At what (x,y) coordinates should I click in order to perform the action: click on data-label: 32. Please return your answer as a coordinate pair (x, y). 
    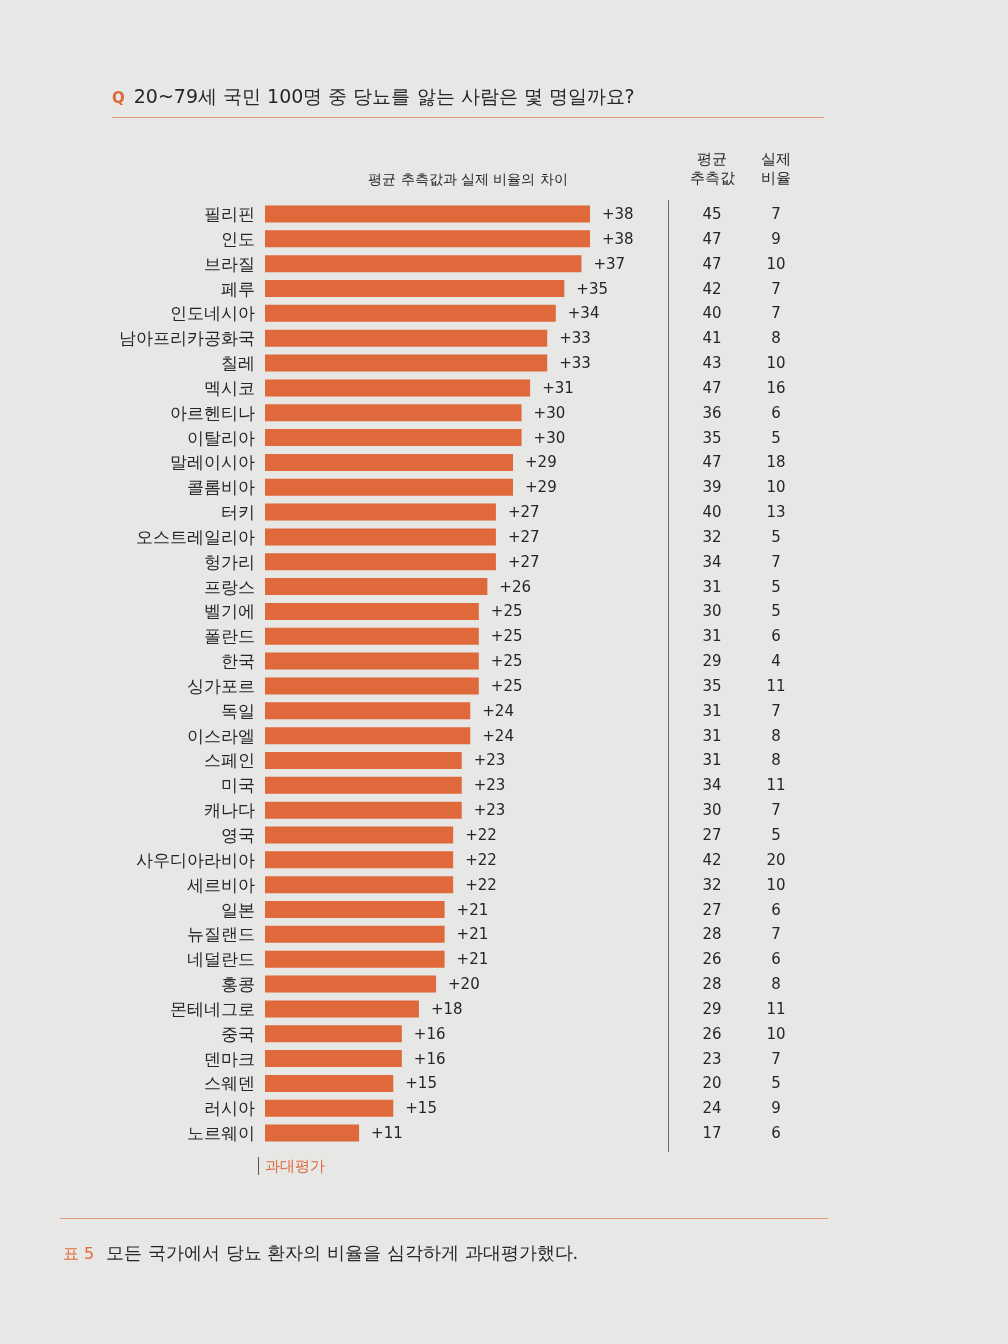
    Looking at the image, I should click on (712, 536).